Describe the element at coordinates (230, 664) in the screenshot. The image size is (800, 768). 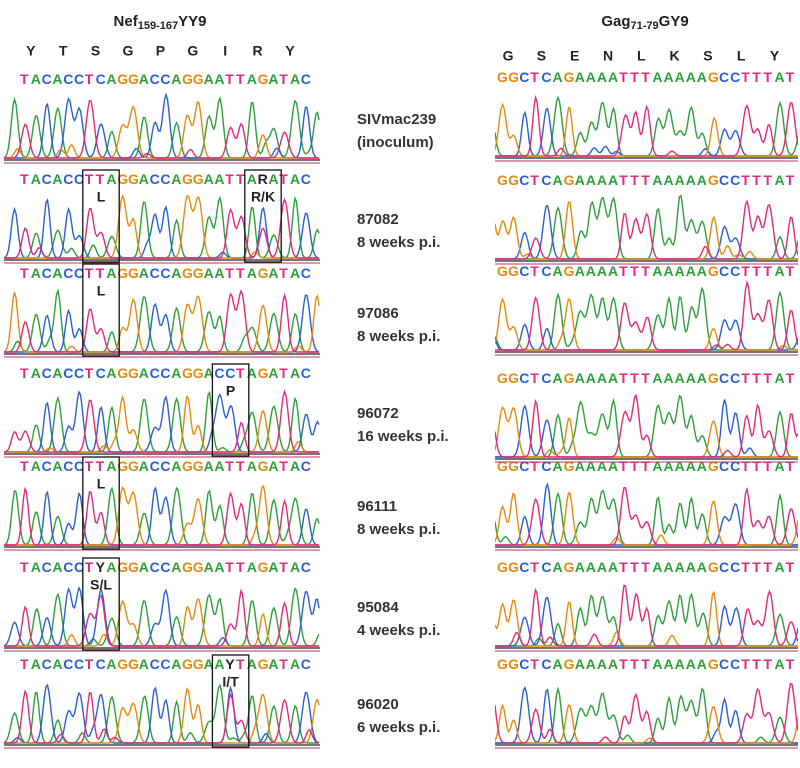
I see `base: Y` at that location.